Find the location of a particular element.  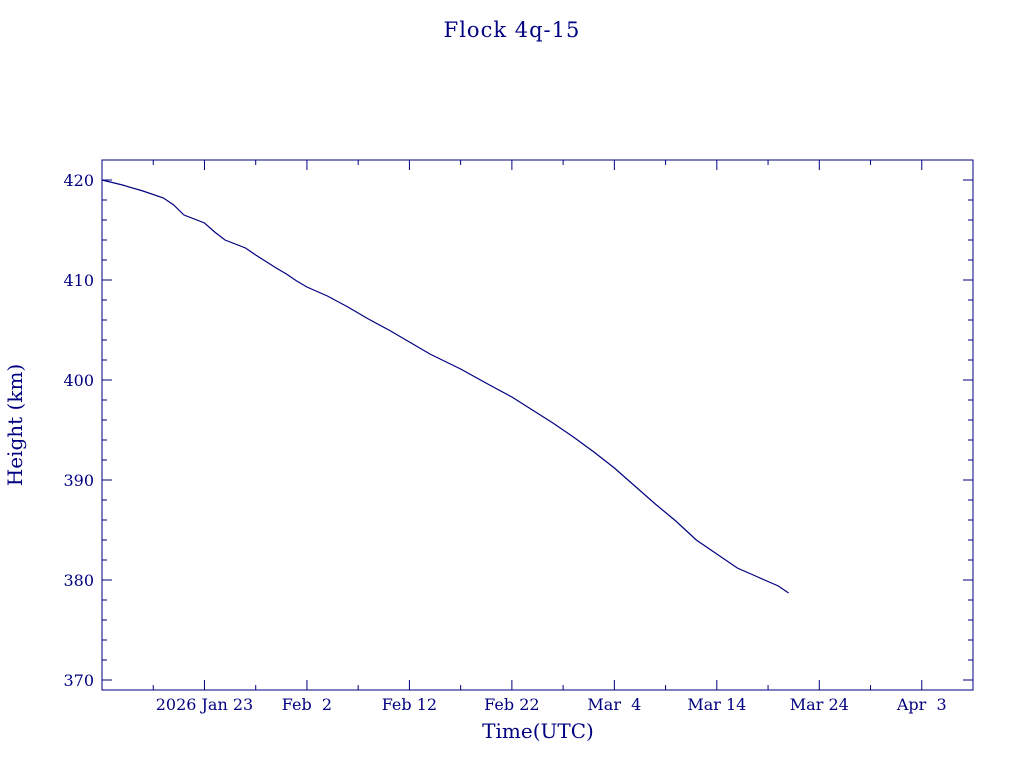

chart-title: Flock 4q-15 is located at coordinates (512, 30).